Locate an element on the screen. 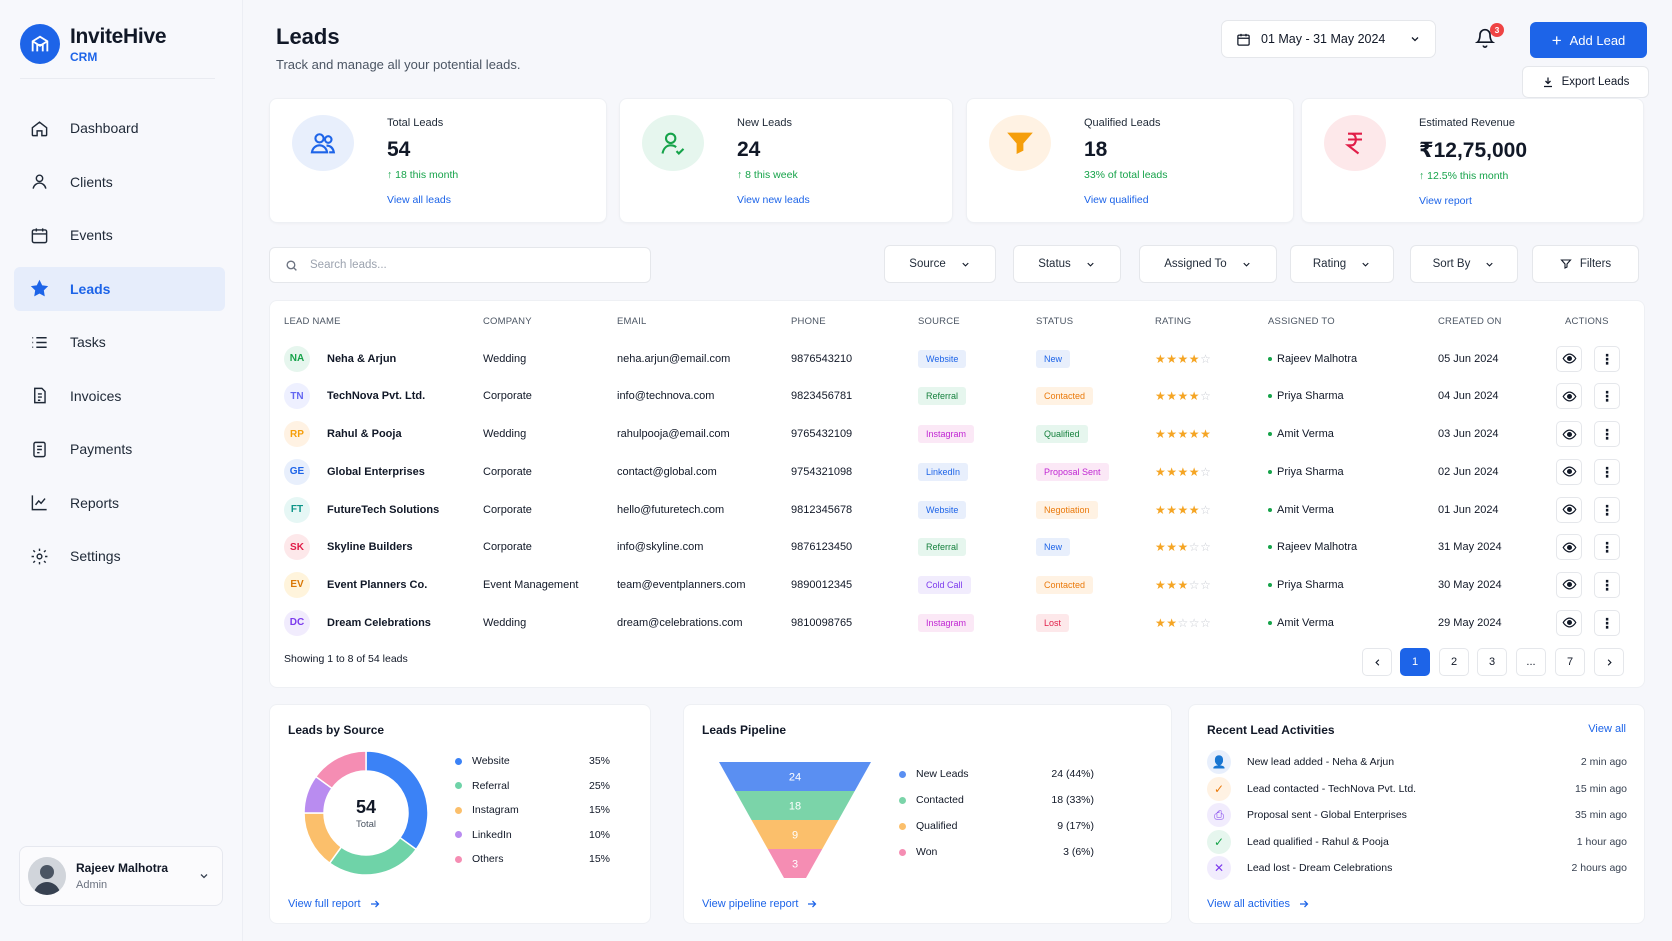  export-leads-button: Export Leads is located at coordinates (1585, 82).